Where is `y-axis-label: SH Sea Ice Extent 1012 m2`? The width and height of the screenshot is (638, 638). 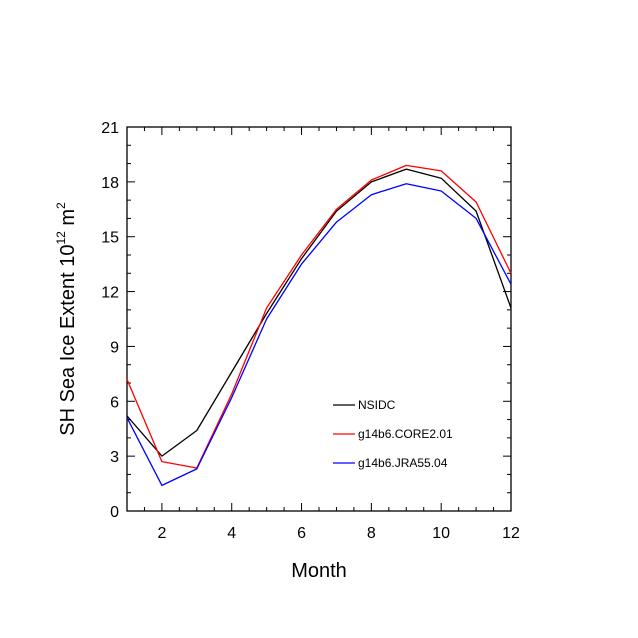
y-axis-label: SH Sea Ice Extent 1012 m2 is located at coordinates (66, 319).